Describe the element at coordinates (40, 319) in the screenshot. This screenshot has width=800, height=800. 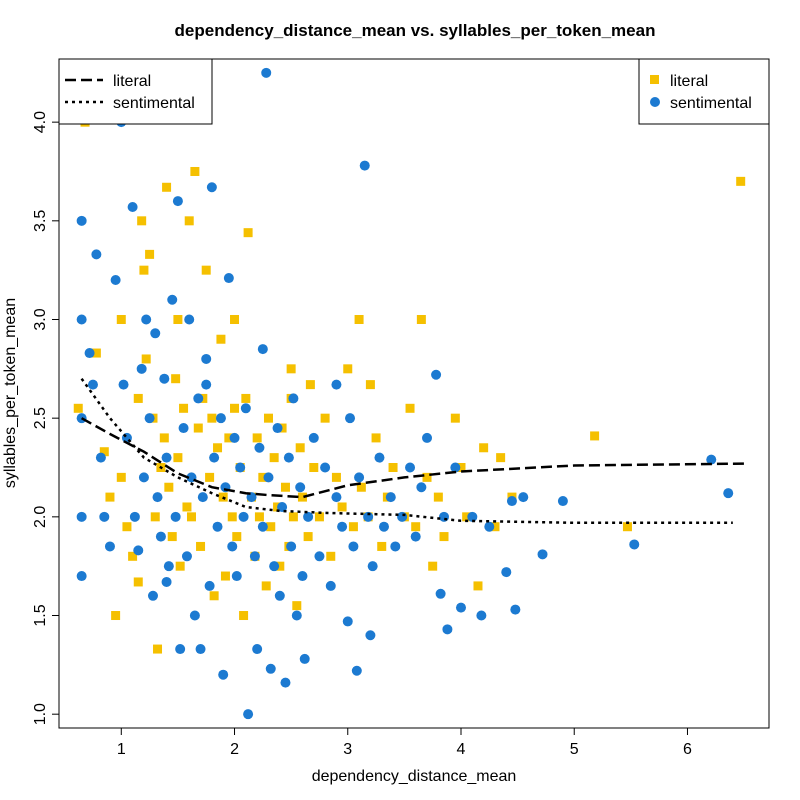
I see `y-tick-label: 3.0` at that location.